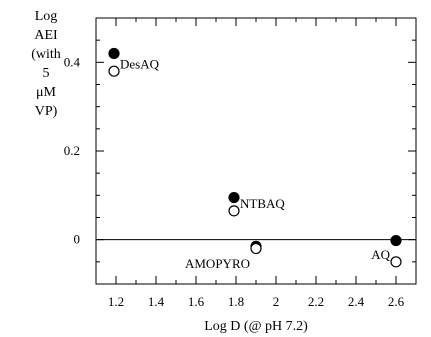  I want to click on y-axis-label-line: 5, so click(46, 73).